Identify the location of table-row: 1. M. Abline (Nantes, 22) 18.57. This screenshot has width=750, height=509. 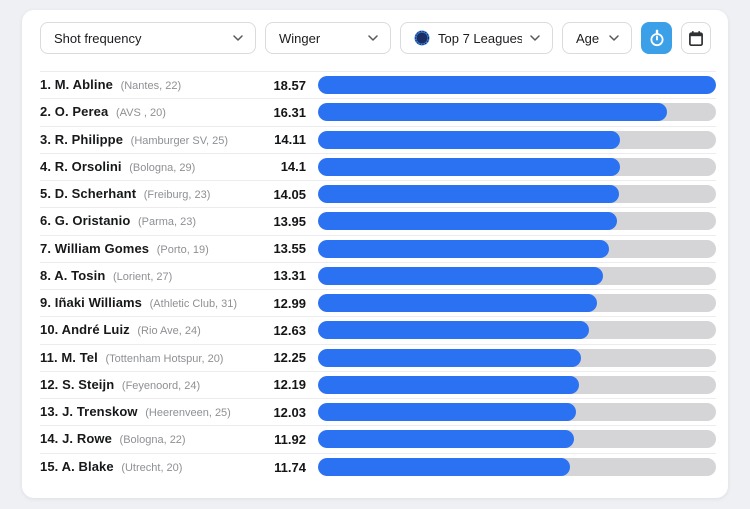
(378, 86).